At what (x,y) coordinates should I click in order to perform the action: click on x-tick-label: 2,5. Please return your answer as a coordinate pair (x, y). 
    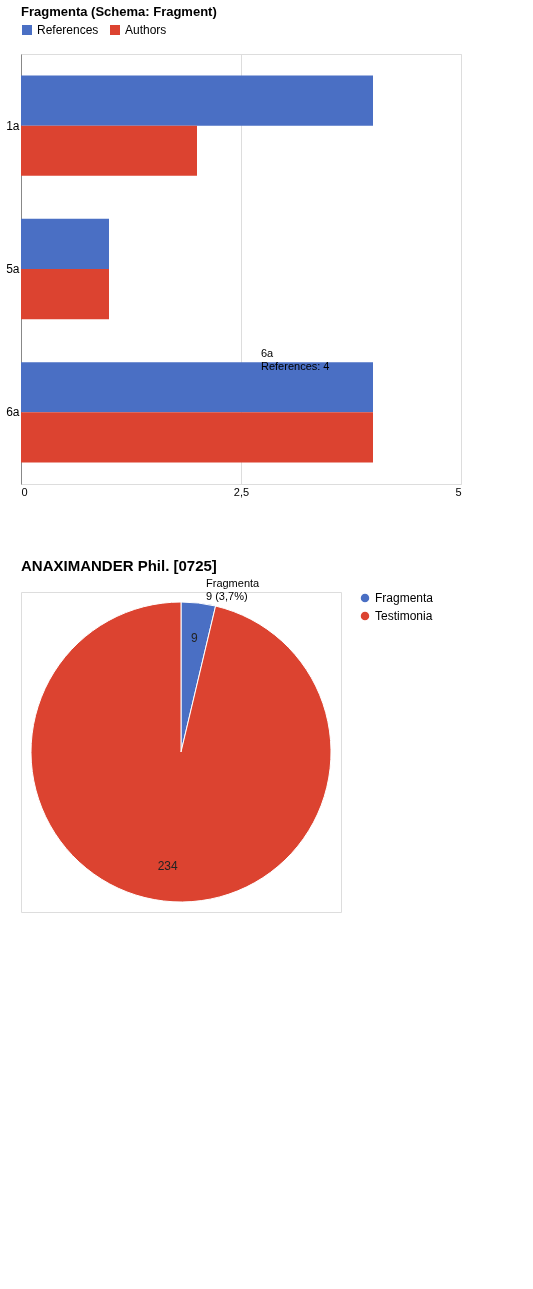
    Looking at the image, I should click on (241, 491).